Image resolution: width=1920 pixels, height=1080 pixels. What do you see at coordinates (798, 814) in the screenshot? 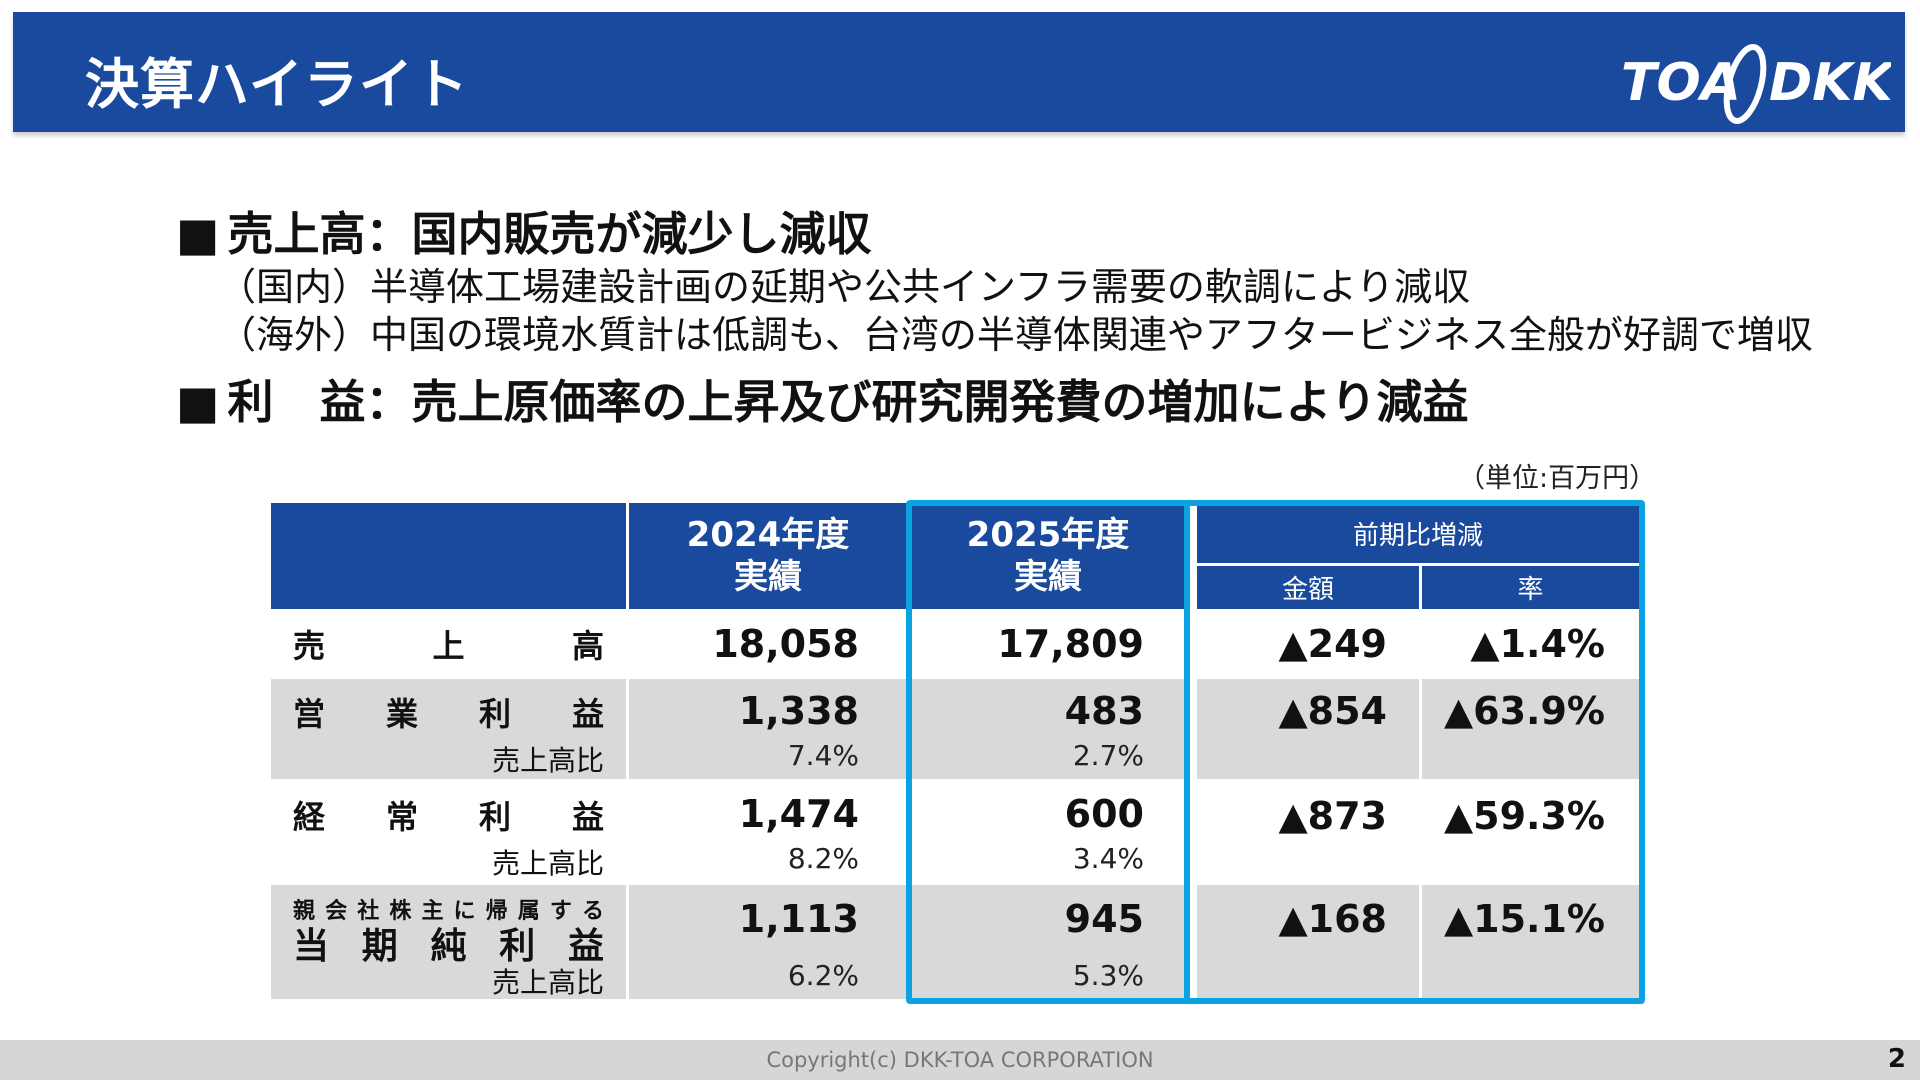
I see `ordinary-profit-fy2024: 1,474` at bounding box center [798, 814].